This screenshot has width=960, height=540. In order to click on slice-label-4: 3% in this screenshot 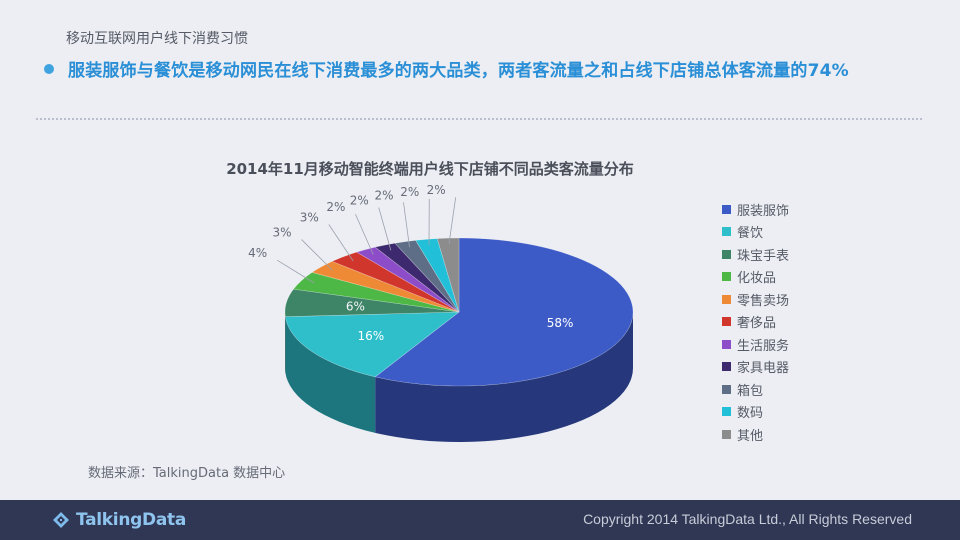, I will do `click(281, 233)`.